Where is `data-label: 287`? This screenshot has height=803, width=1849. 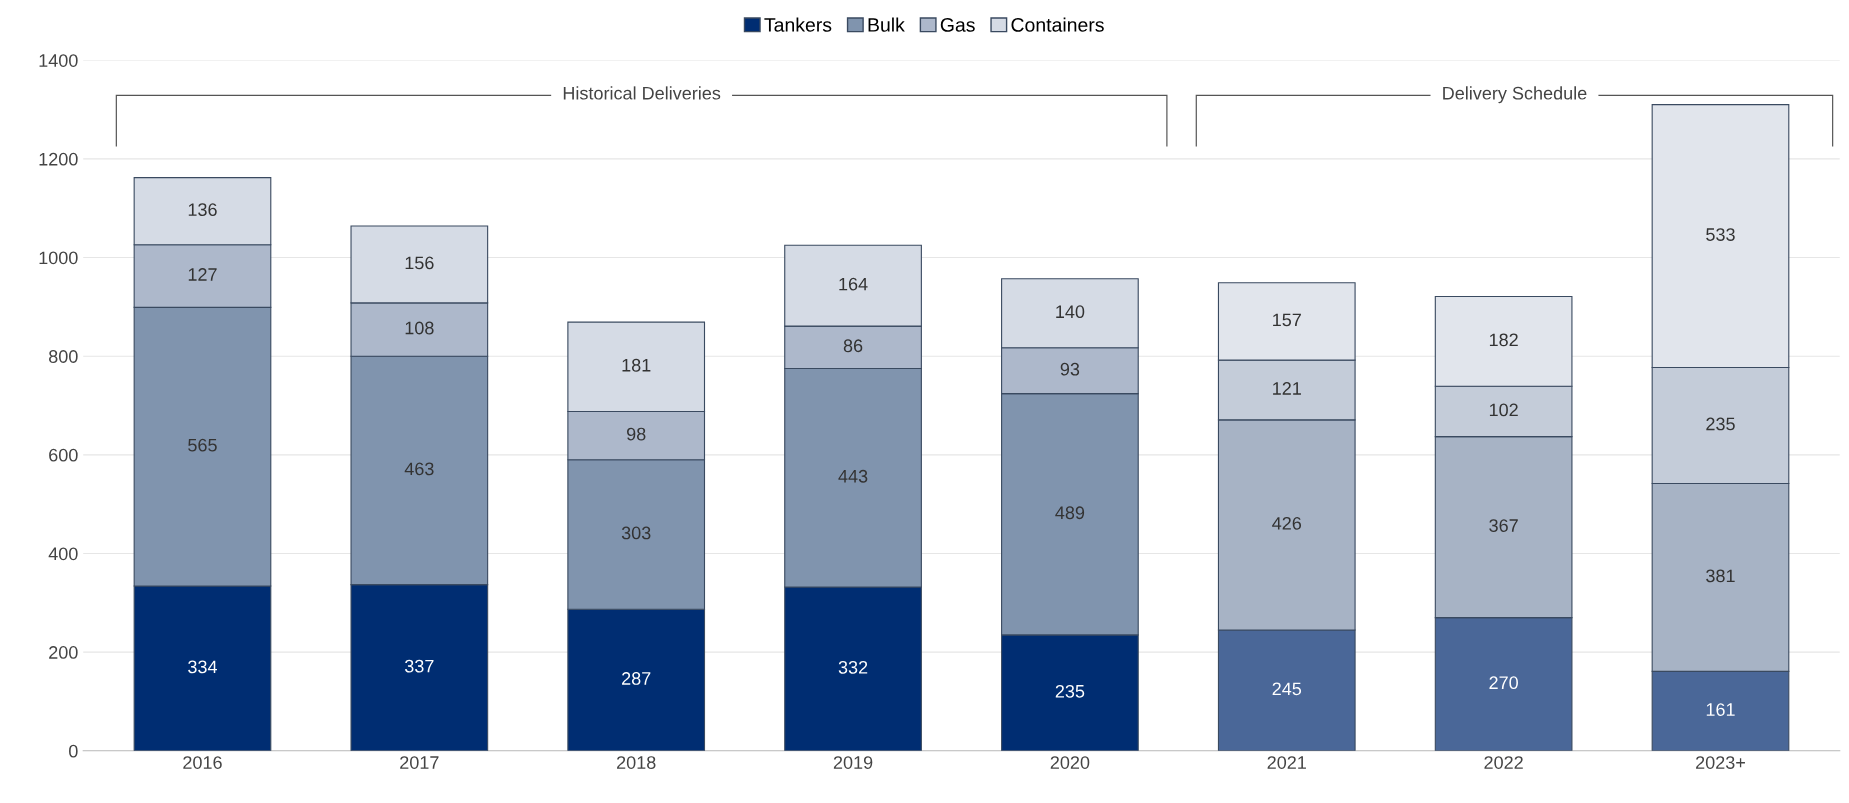
data-label: 287 is located at coordinates (636, 678).